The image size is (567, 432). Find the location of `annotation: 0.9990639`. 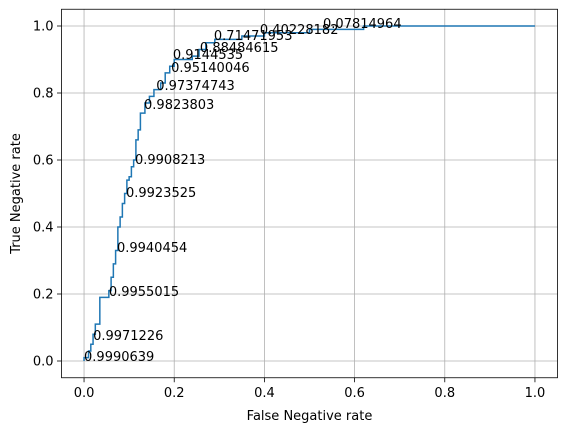

annotation: 0.9990639 is located at coordinates (119, 357).